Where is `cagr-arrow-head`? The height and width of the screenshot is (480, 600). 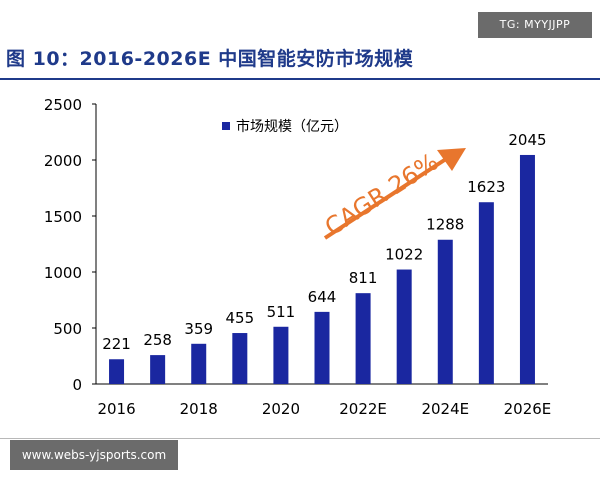
cagr-arrow-head is located at coordinates (451, 159).